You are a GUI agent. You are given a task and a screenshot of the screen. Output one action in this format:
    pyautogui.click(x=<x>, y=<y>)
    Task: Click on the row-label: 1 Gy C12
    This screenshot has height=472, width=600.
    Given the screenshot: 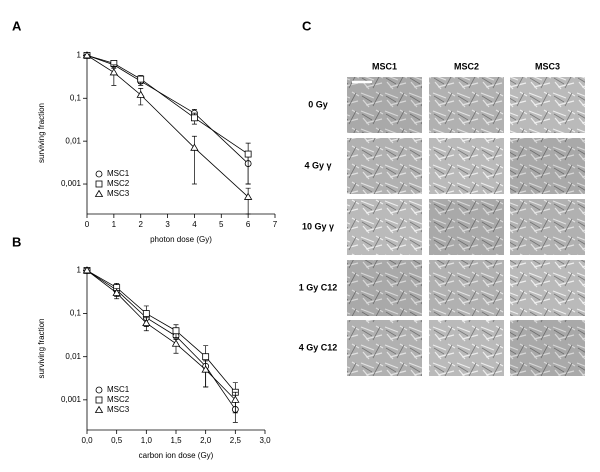 What is the action you would take?
    pyautogui.click(x=318, y=287)
    